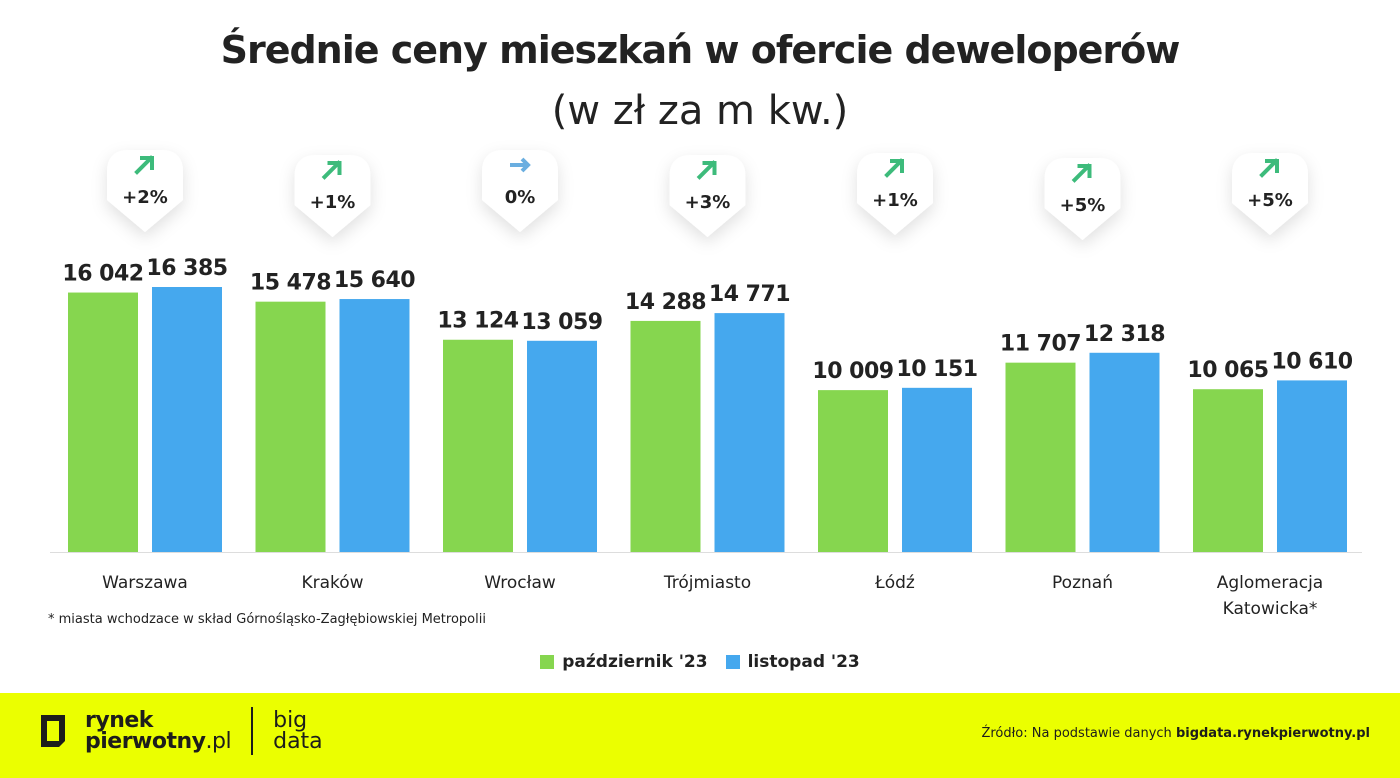 The height and width of the screenshot is (778, 1400). I want to click on data-label: 14 771, so click(749, 294).